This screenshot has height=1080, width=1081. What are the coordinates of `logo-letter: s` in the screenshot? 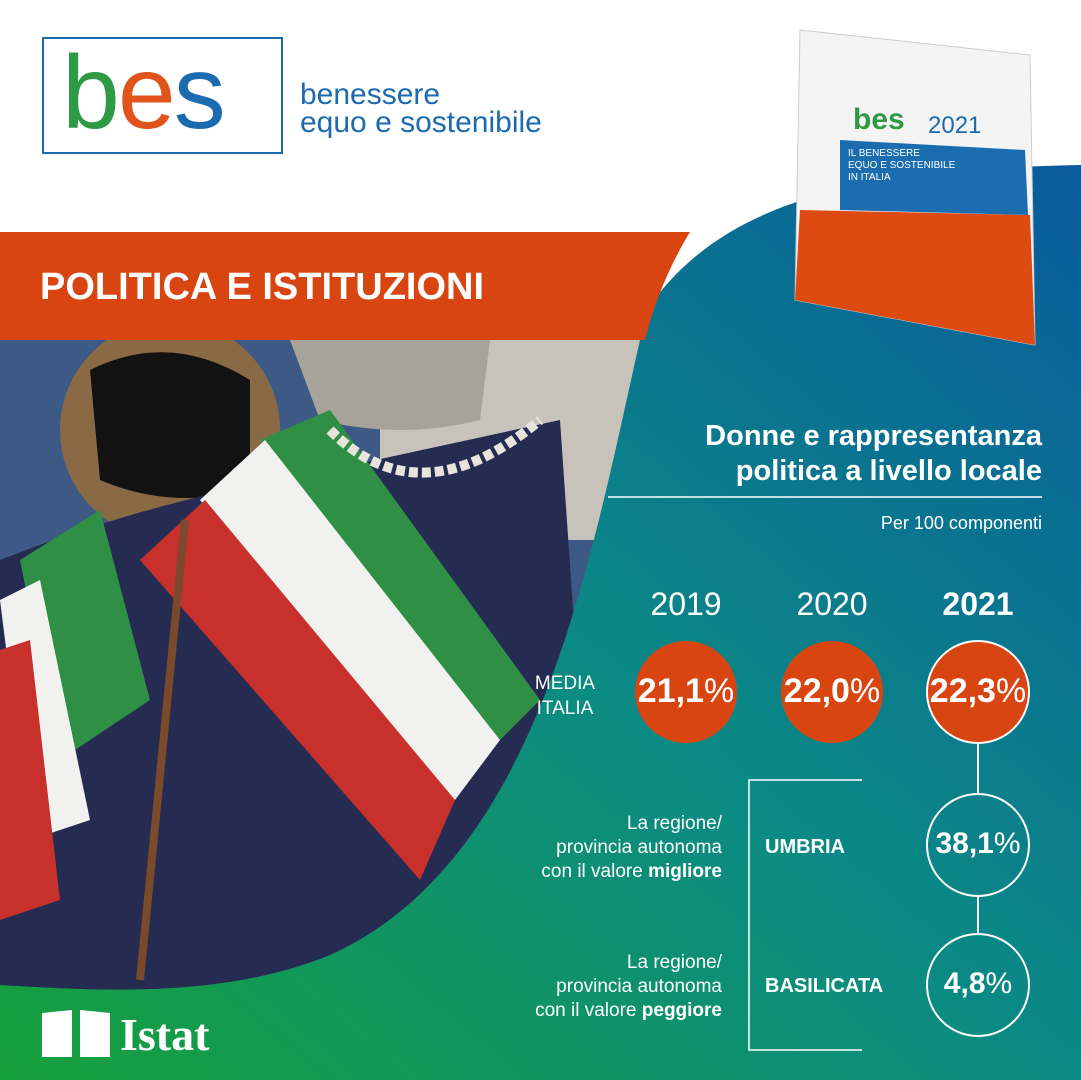 It's located at (199, 93).